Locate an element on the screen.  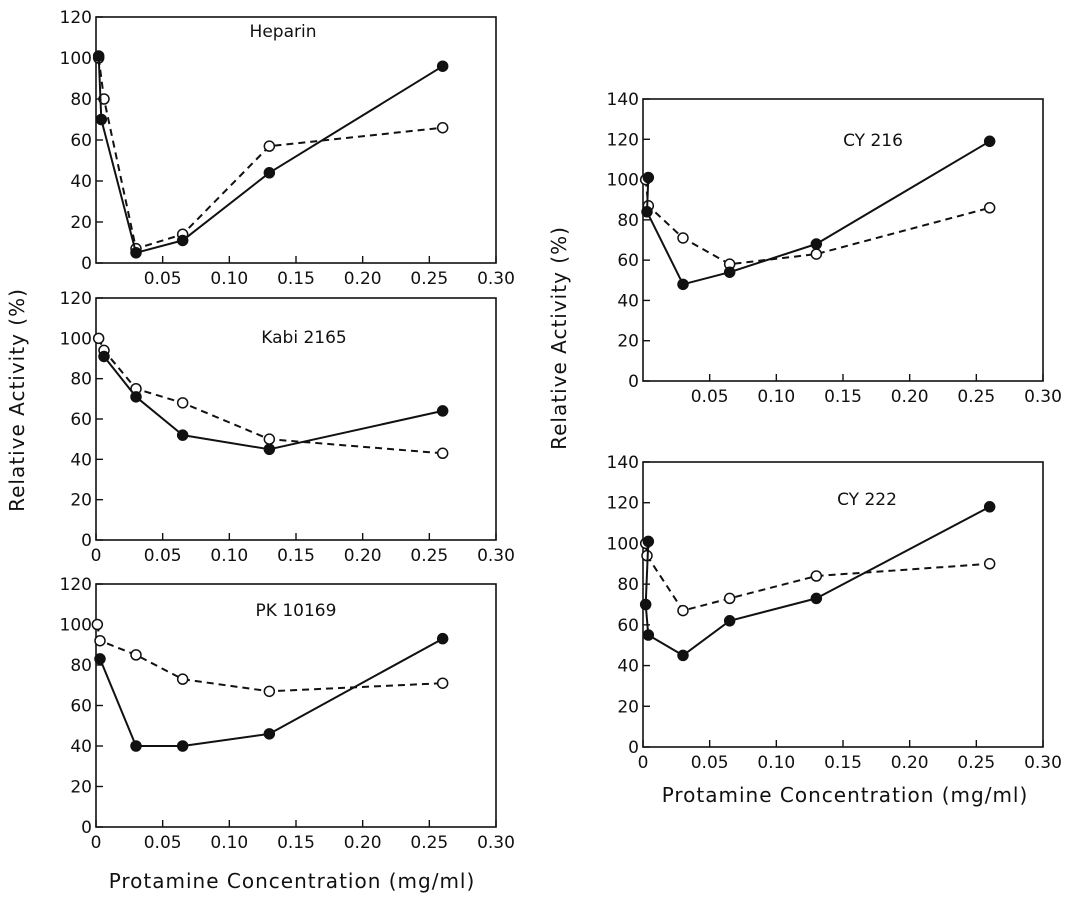
y-axis-title-right: Relative Activity (%) is located at coordinates (559, 338).